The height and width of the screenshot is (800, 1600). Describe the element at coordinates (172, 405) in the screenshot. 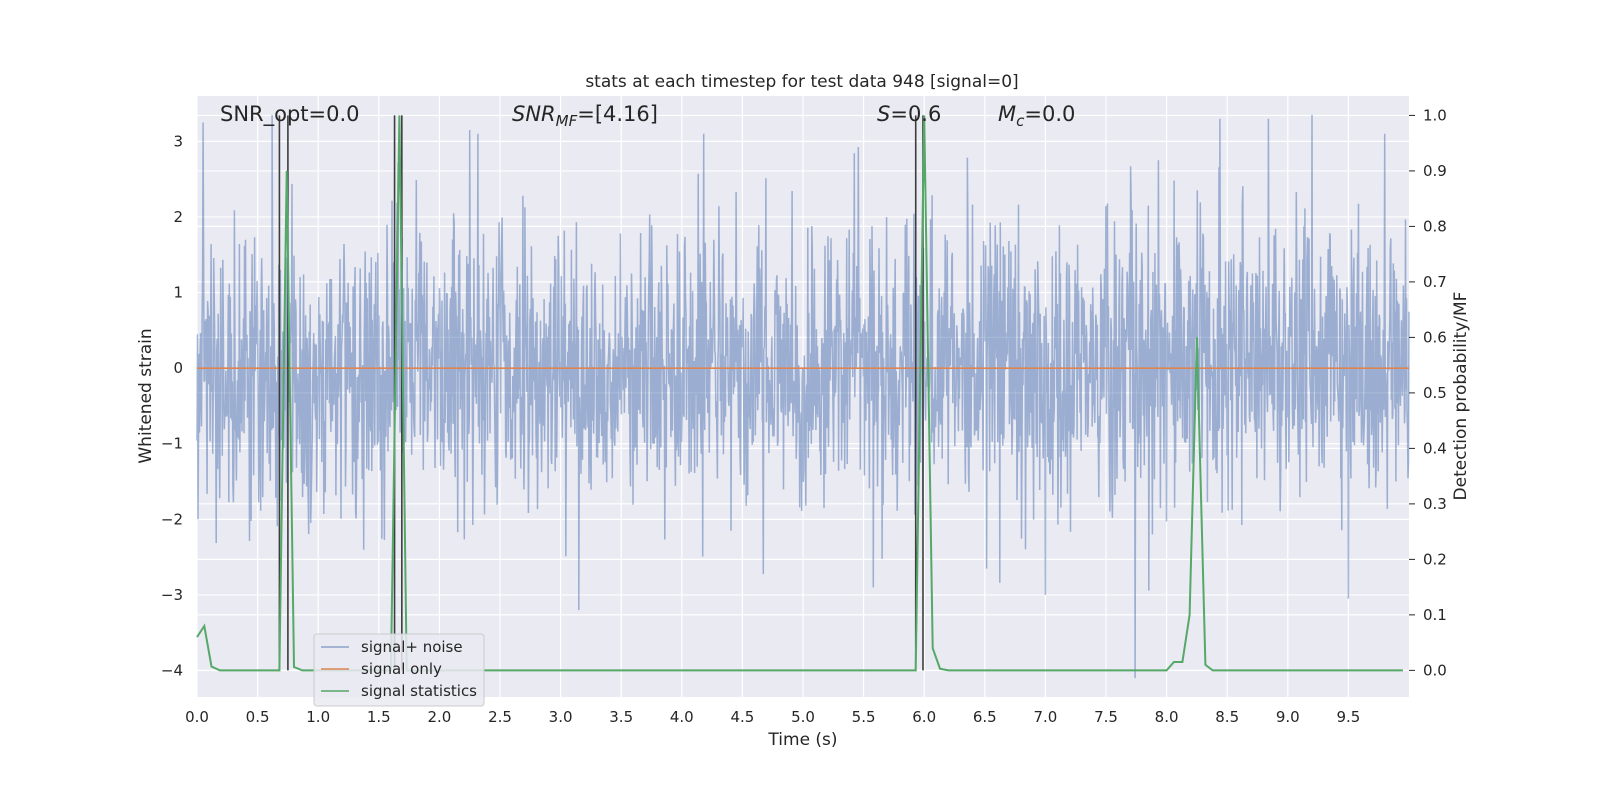

I see `left-y-axis-ticks: 3 2 1 0 −1 −2 −3 −4` at that location.